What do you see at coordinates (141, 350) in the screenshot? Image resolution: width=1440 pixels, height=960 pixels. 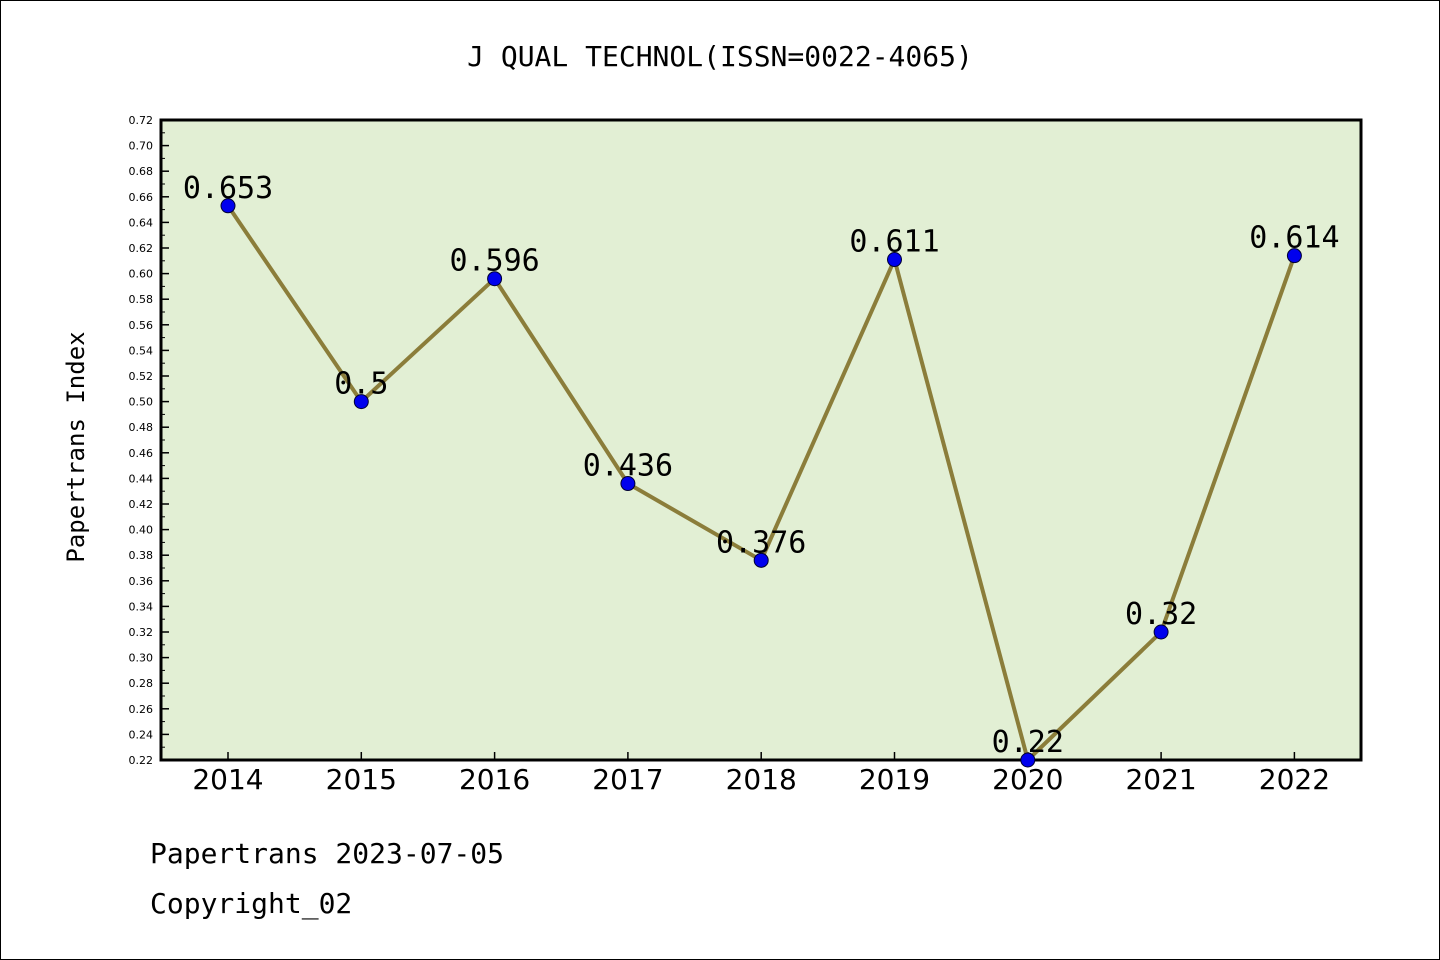 I see `y-tick-label: 0.54` at bounding box center [141, 350].